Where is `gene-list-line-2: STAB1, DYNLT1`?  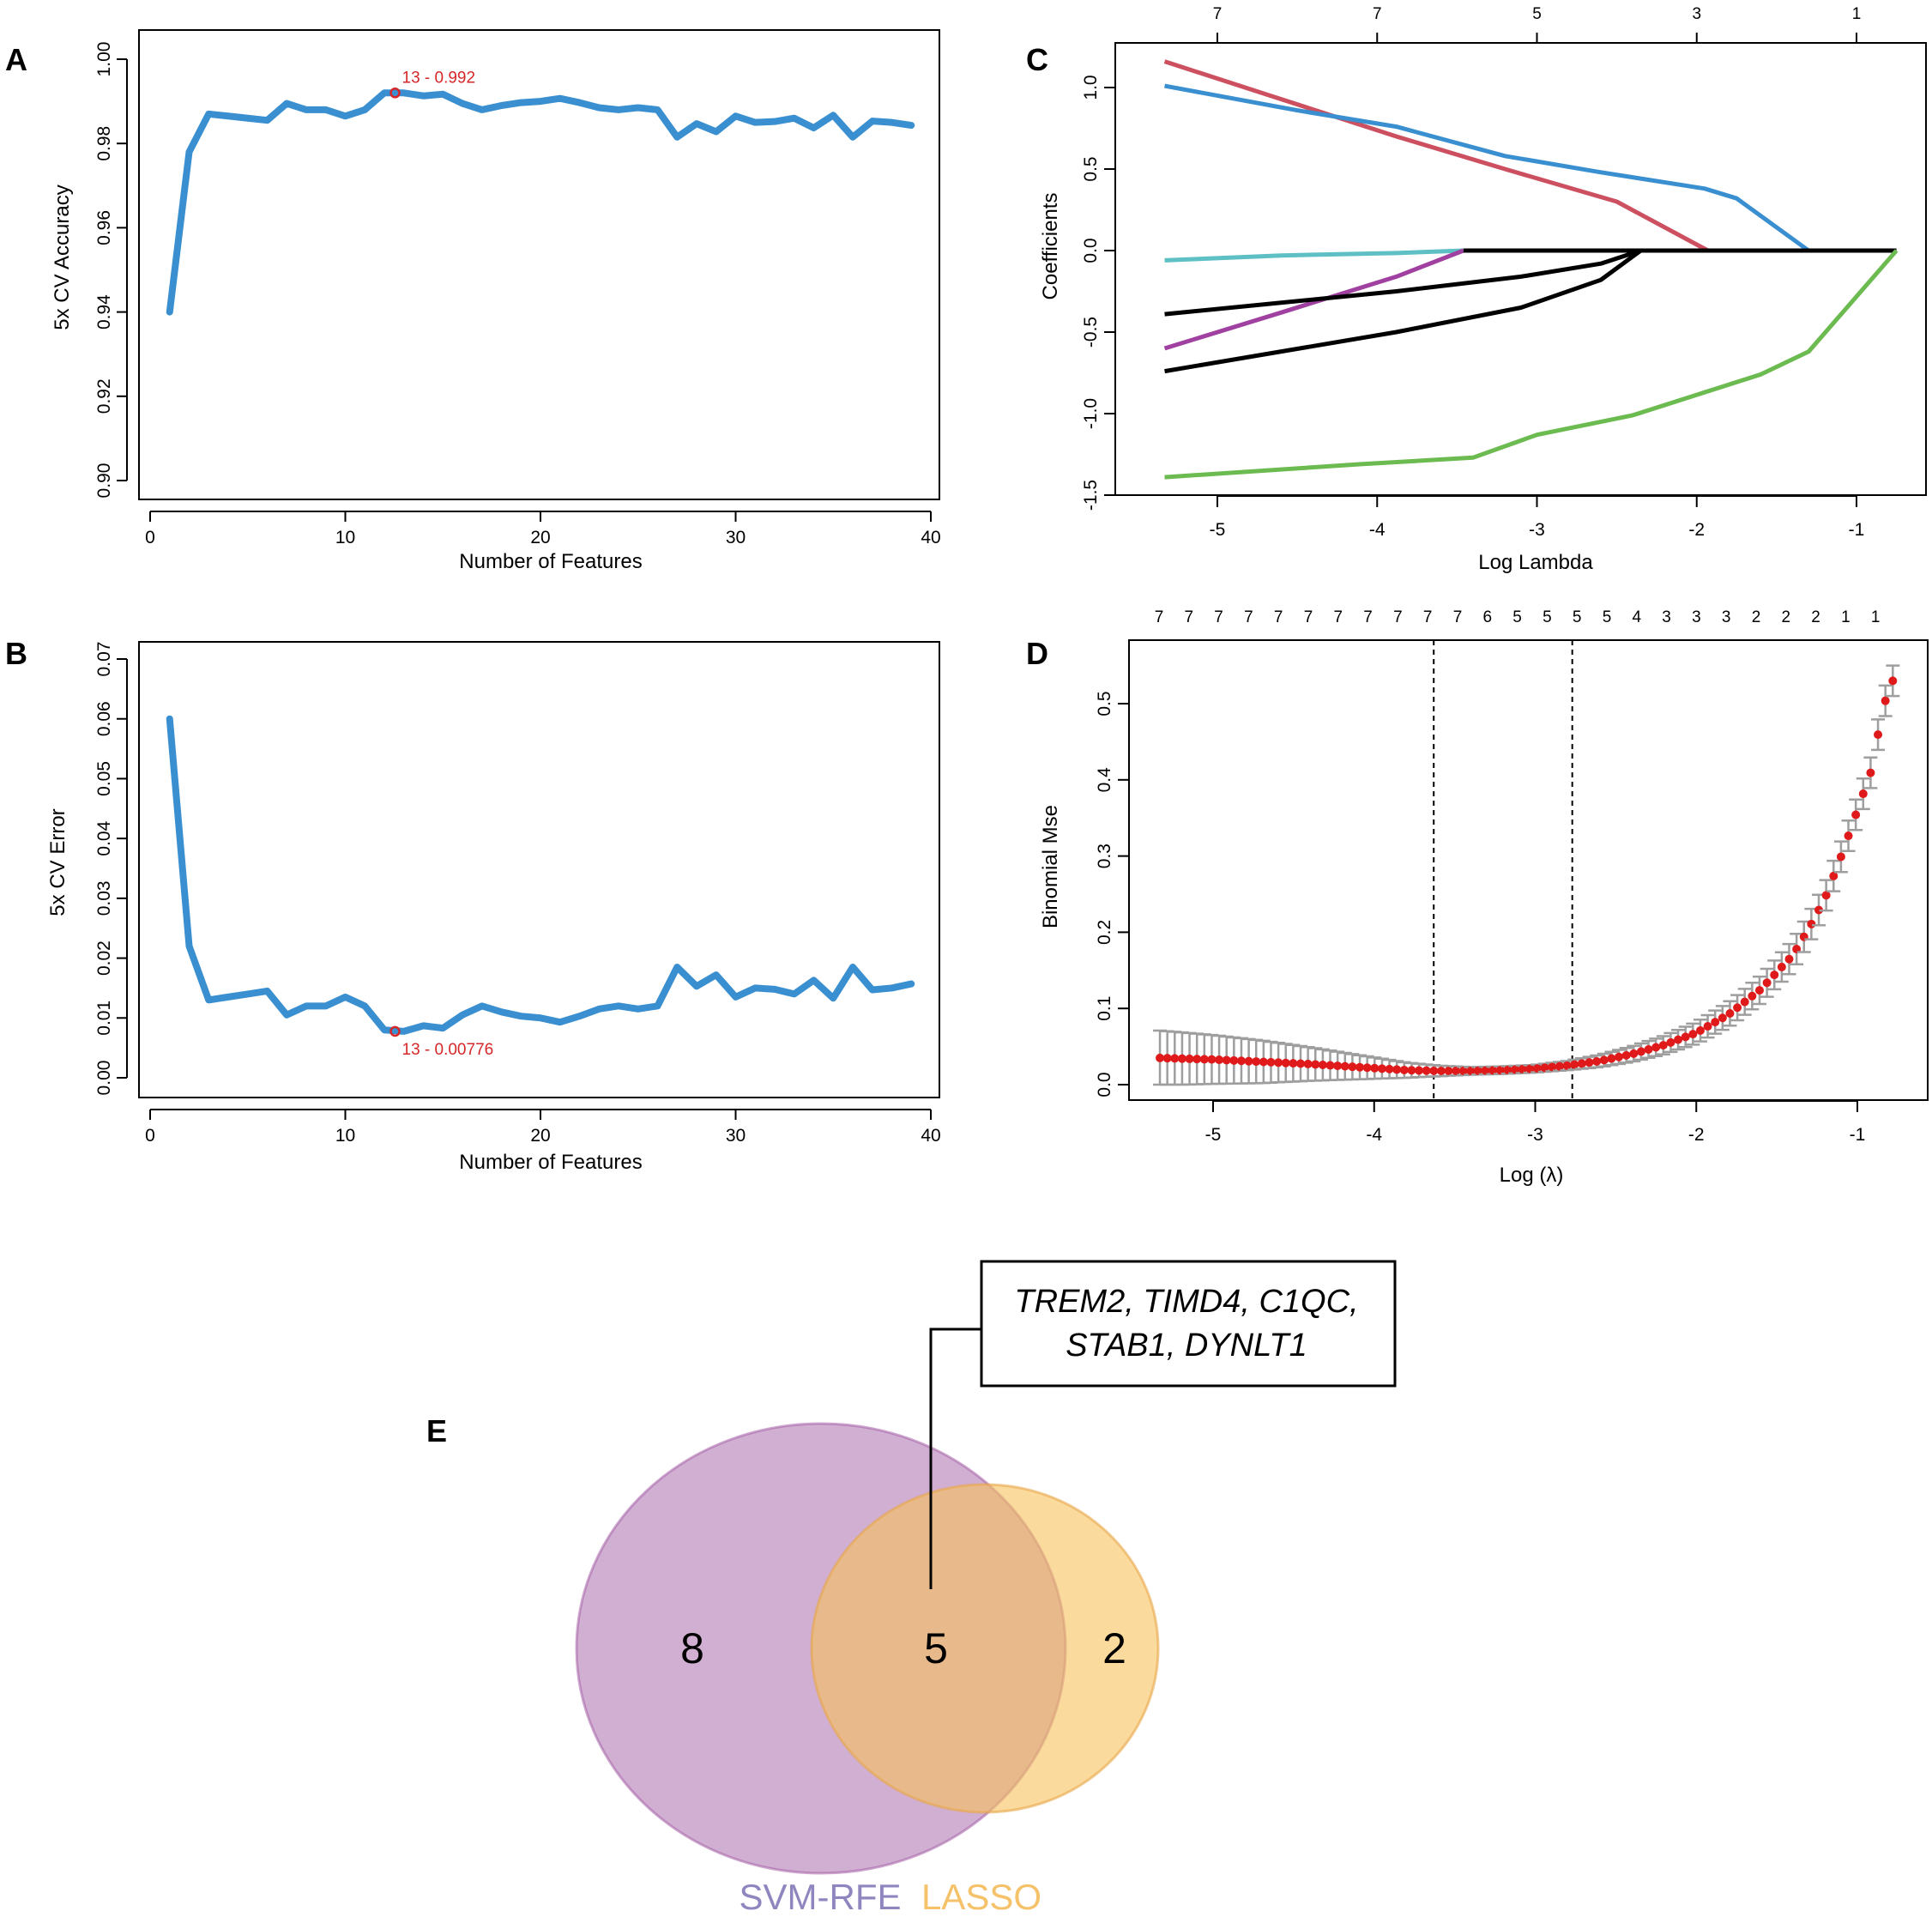 gene-list-line-2: STAB1, DYNLT1 is located at coordinates (1186, 1345).